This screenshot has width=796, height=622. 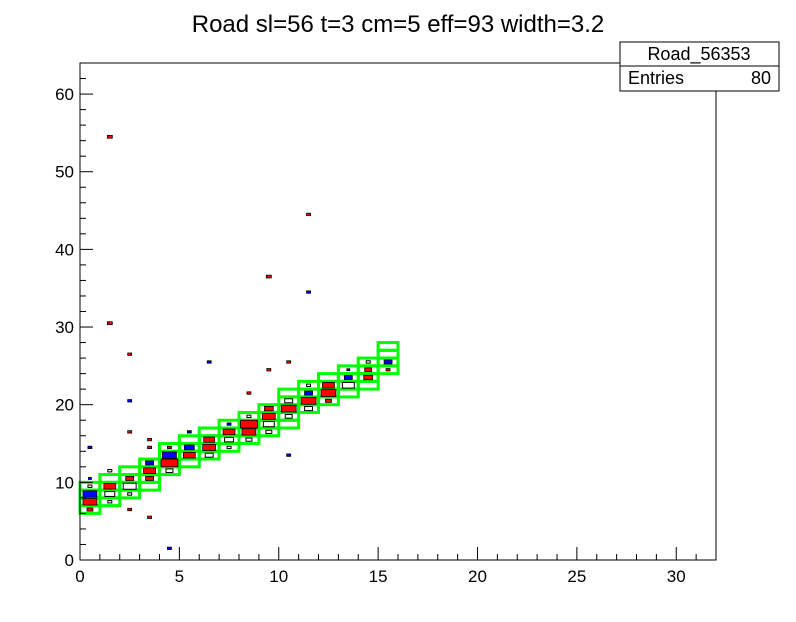 I want to click on x-tick-label: 0, so click(x=79, y=576).